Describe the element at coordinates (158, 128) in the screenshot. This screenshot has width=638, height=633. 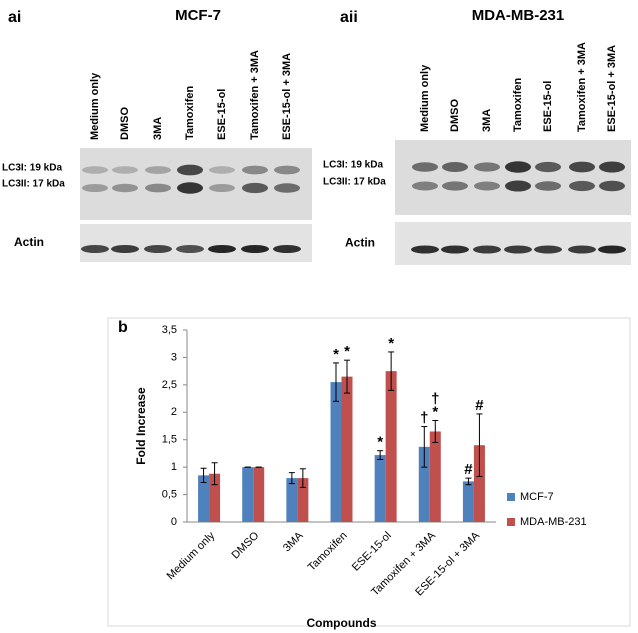
I see `lane-label: 3MA` at that location.